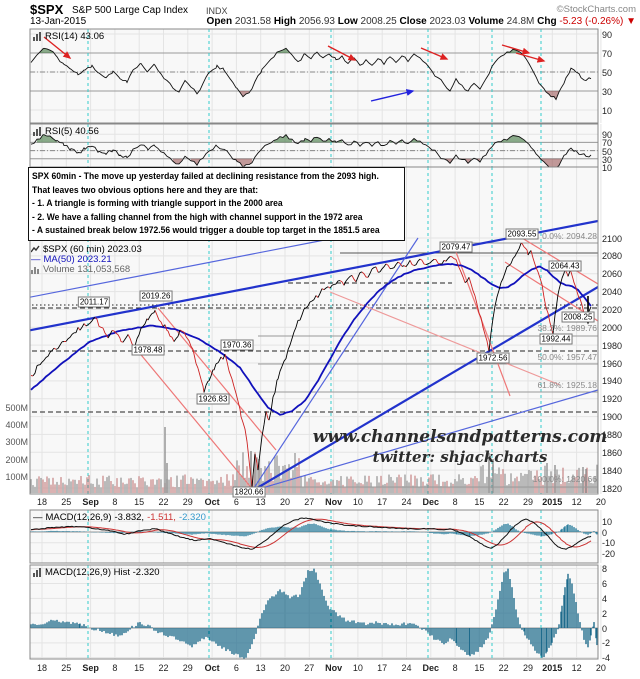 The image size is (640, 679). What do you see at coordinates (631, 21) in the screenshot?
I see `change-down-triangle-icon: ▼` at bounding box center [631, 21].